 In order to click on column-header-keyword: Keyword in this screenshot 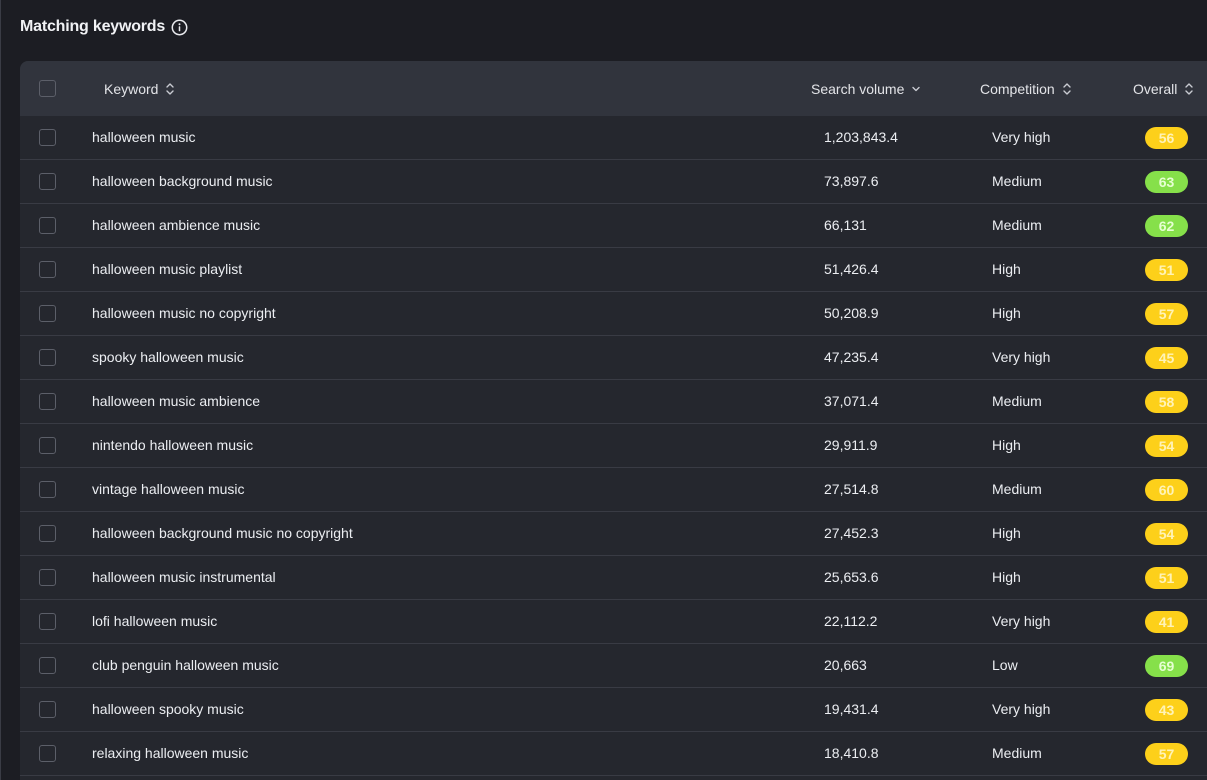, I will do `click(139, 88)`.